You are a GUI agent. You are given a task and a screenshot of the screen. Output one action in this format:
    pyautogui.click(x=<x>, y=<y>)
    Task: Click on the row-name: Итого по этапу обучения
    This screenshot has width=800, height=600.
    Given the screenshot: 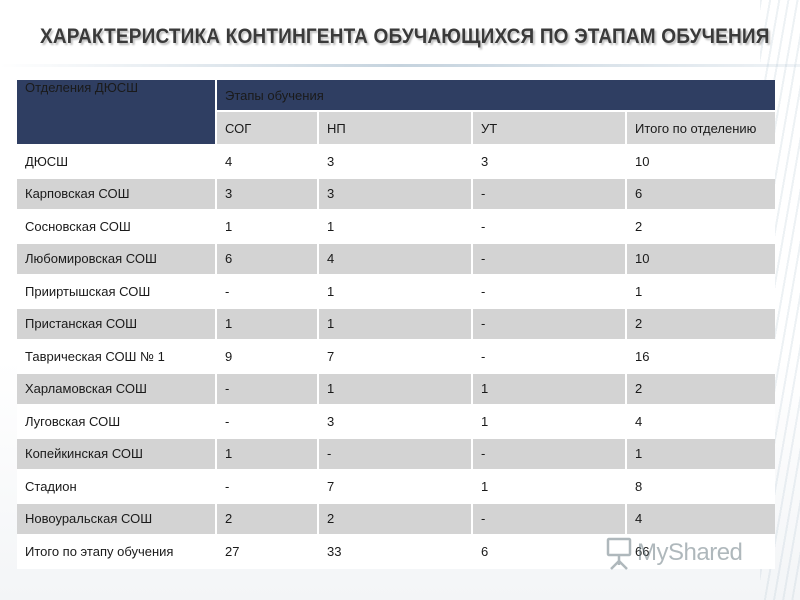 What is the action you would take?
    pyautogui.click(x=117, y=552)
    